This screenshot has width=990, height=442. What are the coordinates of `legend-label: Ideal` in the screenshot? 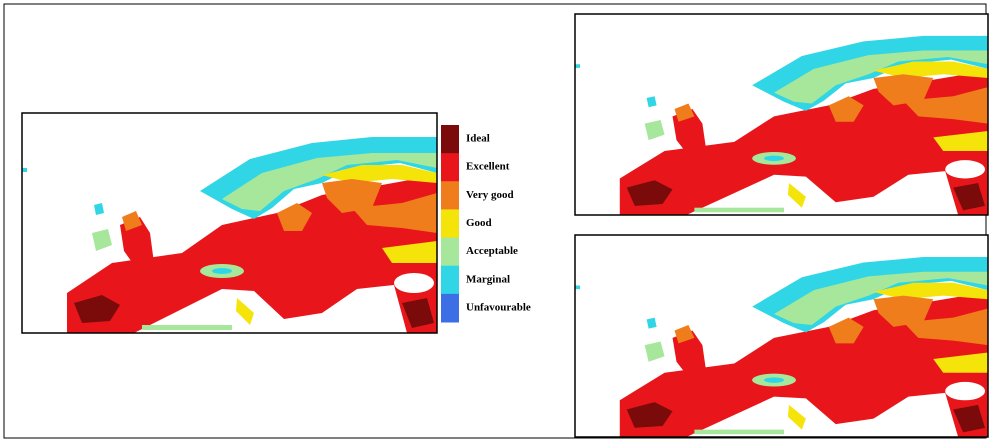 It's located at (478, 139).